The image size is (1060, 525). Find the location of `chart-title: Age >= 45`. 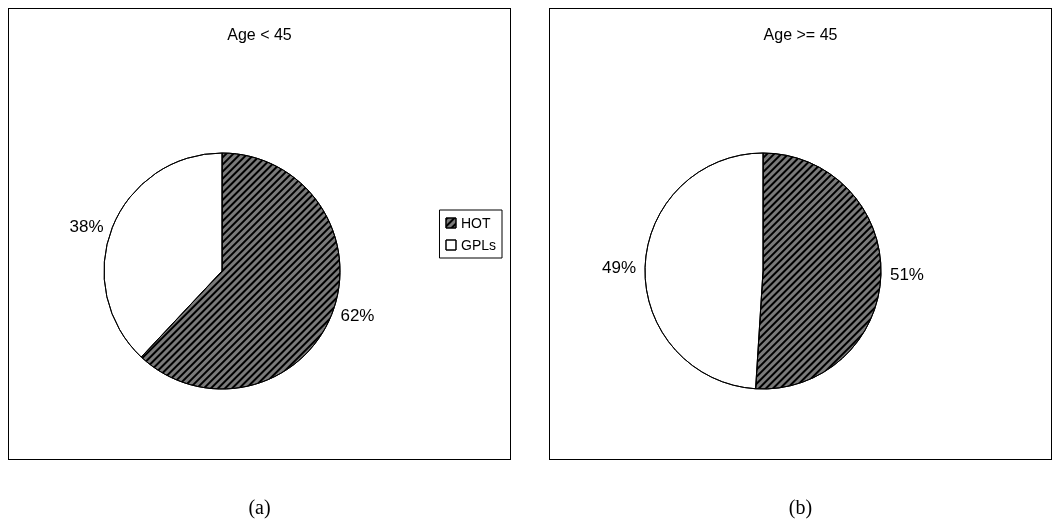

chart-title: Age >= 45 is located at coordinates (800, 34).